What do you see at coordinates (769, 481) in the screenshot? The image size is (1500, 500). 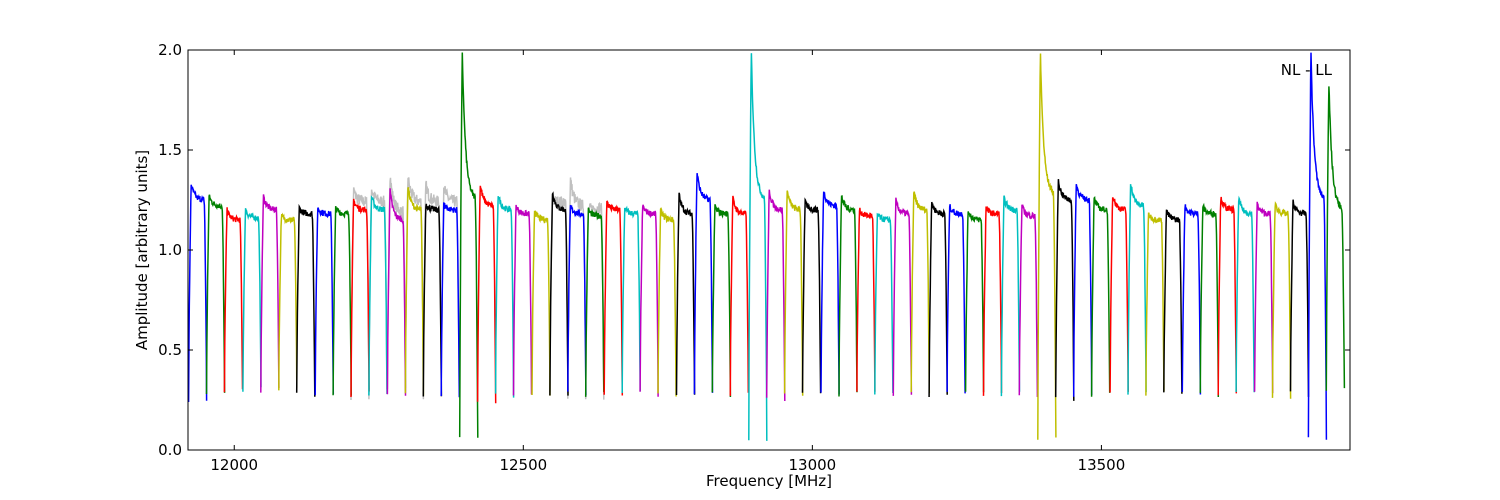 I see `x-axis-label: Frequency [MHz]` at bounding box center [769, 481].